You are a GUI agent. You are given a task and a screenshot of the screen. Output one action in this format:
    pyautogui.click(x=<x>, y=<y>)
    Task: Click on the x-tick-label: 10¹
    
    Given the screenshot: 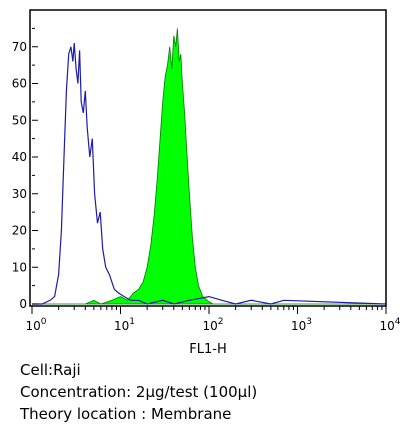 What is the action you would take?
    pyautogui.click(x=124, y=325)
    